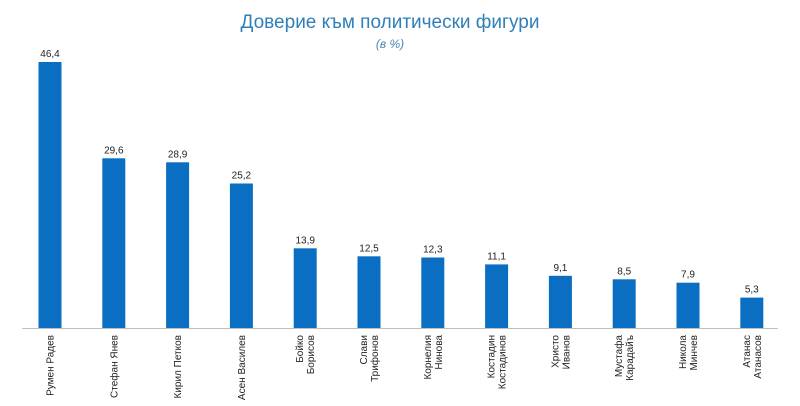 This screenshot has width=800, height=406. I want to click on category-label-7: КорнелияНинова, so click(434, 357).